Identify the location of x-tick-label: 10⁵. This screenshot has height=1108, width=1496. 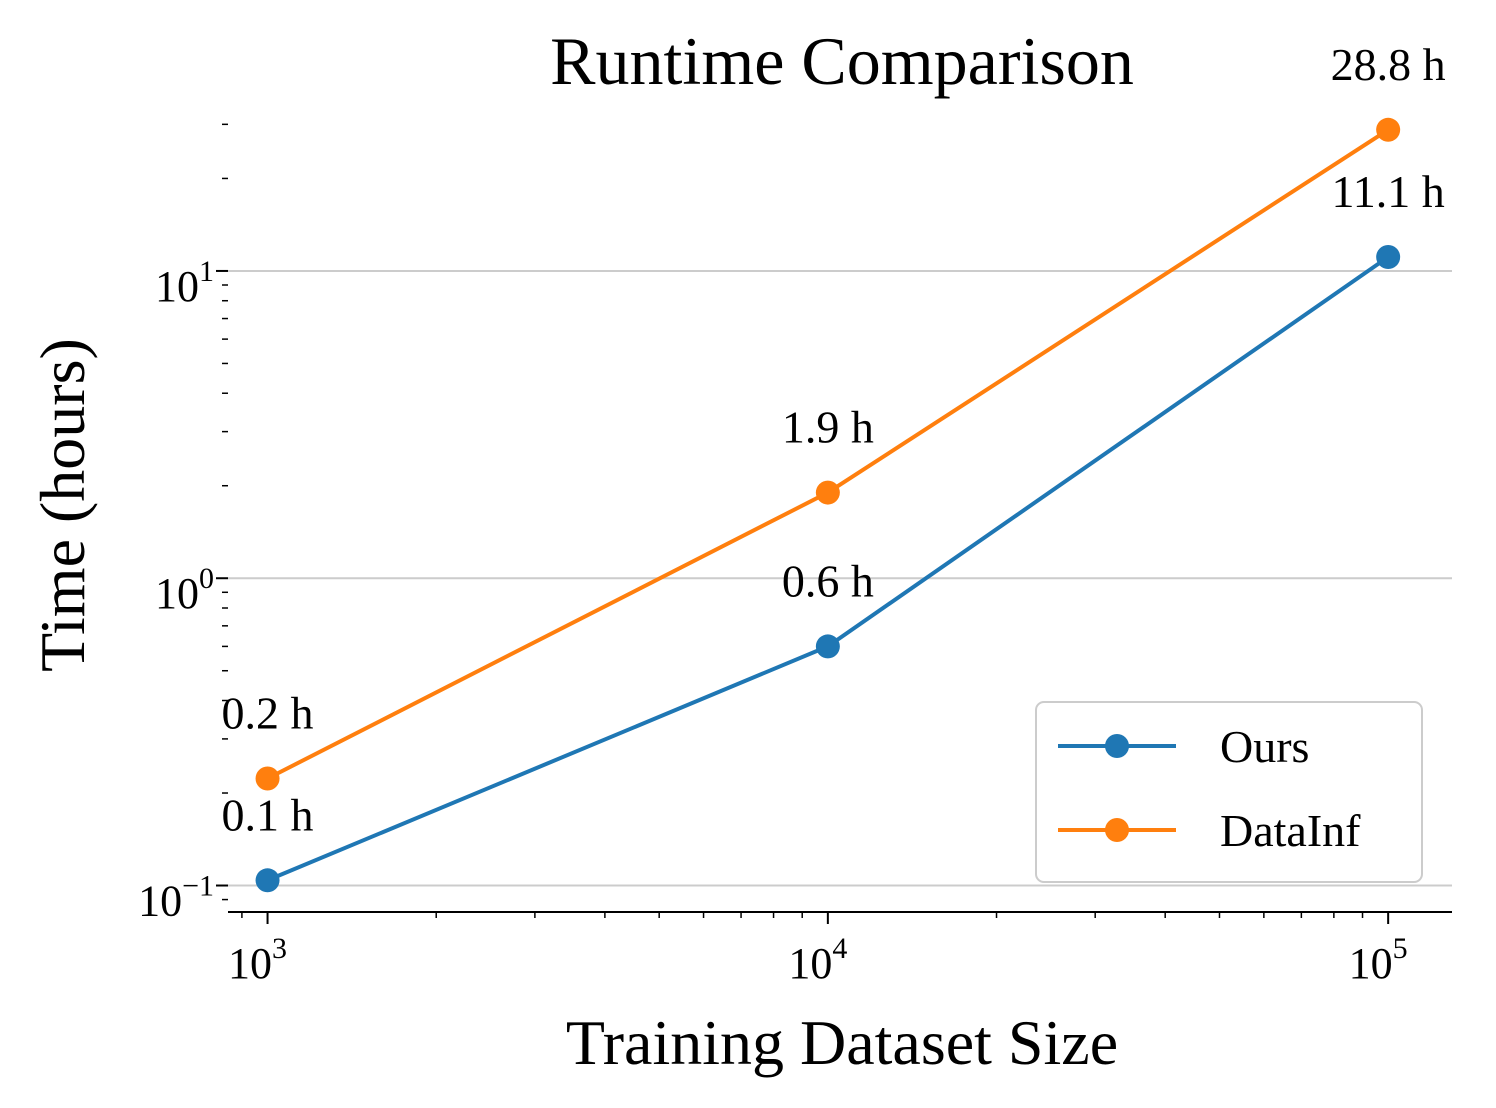
(1378, 960).